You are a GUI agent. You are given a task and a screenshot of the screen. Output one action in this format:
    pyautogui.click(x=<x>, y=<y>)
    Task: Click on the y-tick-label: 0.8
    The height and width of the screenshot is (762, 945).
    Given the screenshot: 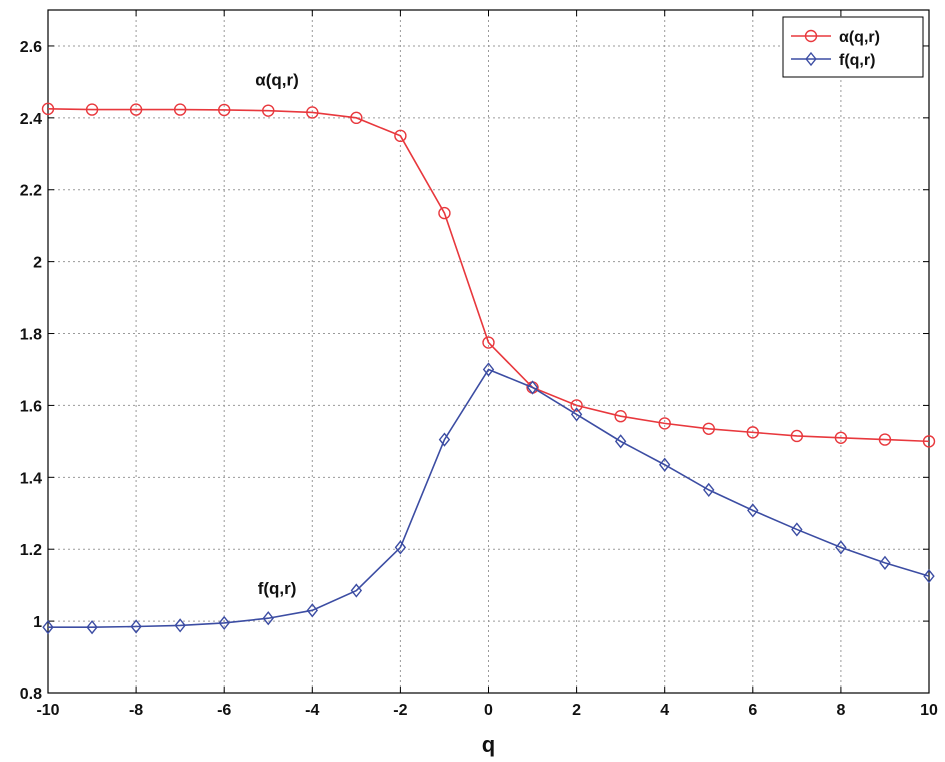 What is the action you would take?
    pyautogui.click(x=31, y=694)
    